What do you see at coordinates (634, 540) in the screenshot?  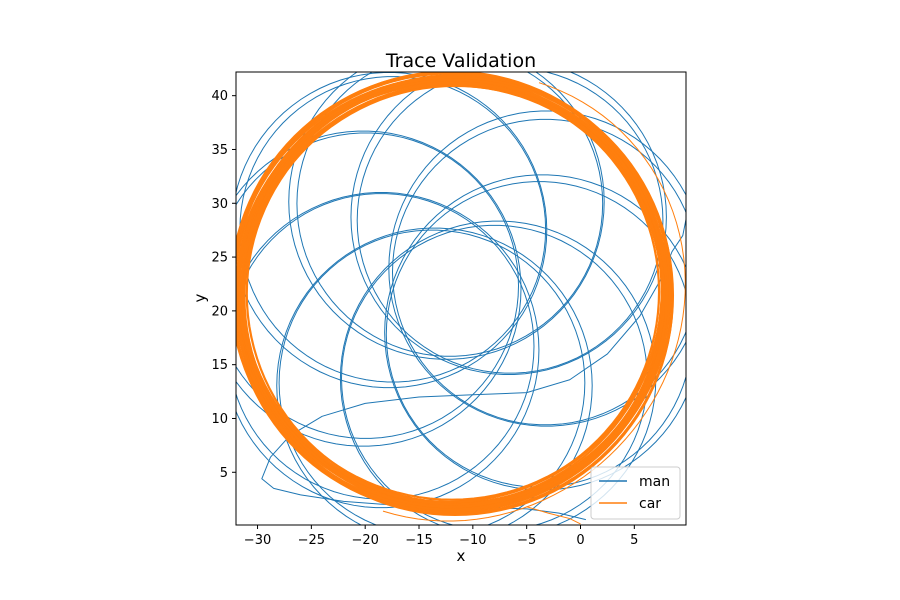 I see `x-tick-label: 5` at bounding box center [634, 540].